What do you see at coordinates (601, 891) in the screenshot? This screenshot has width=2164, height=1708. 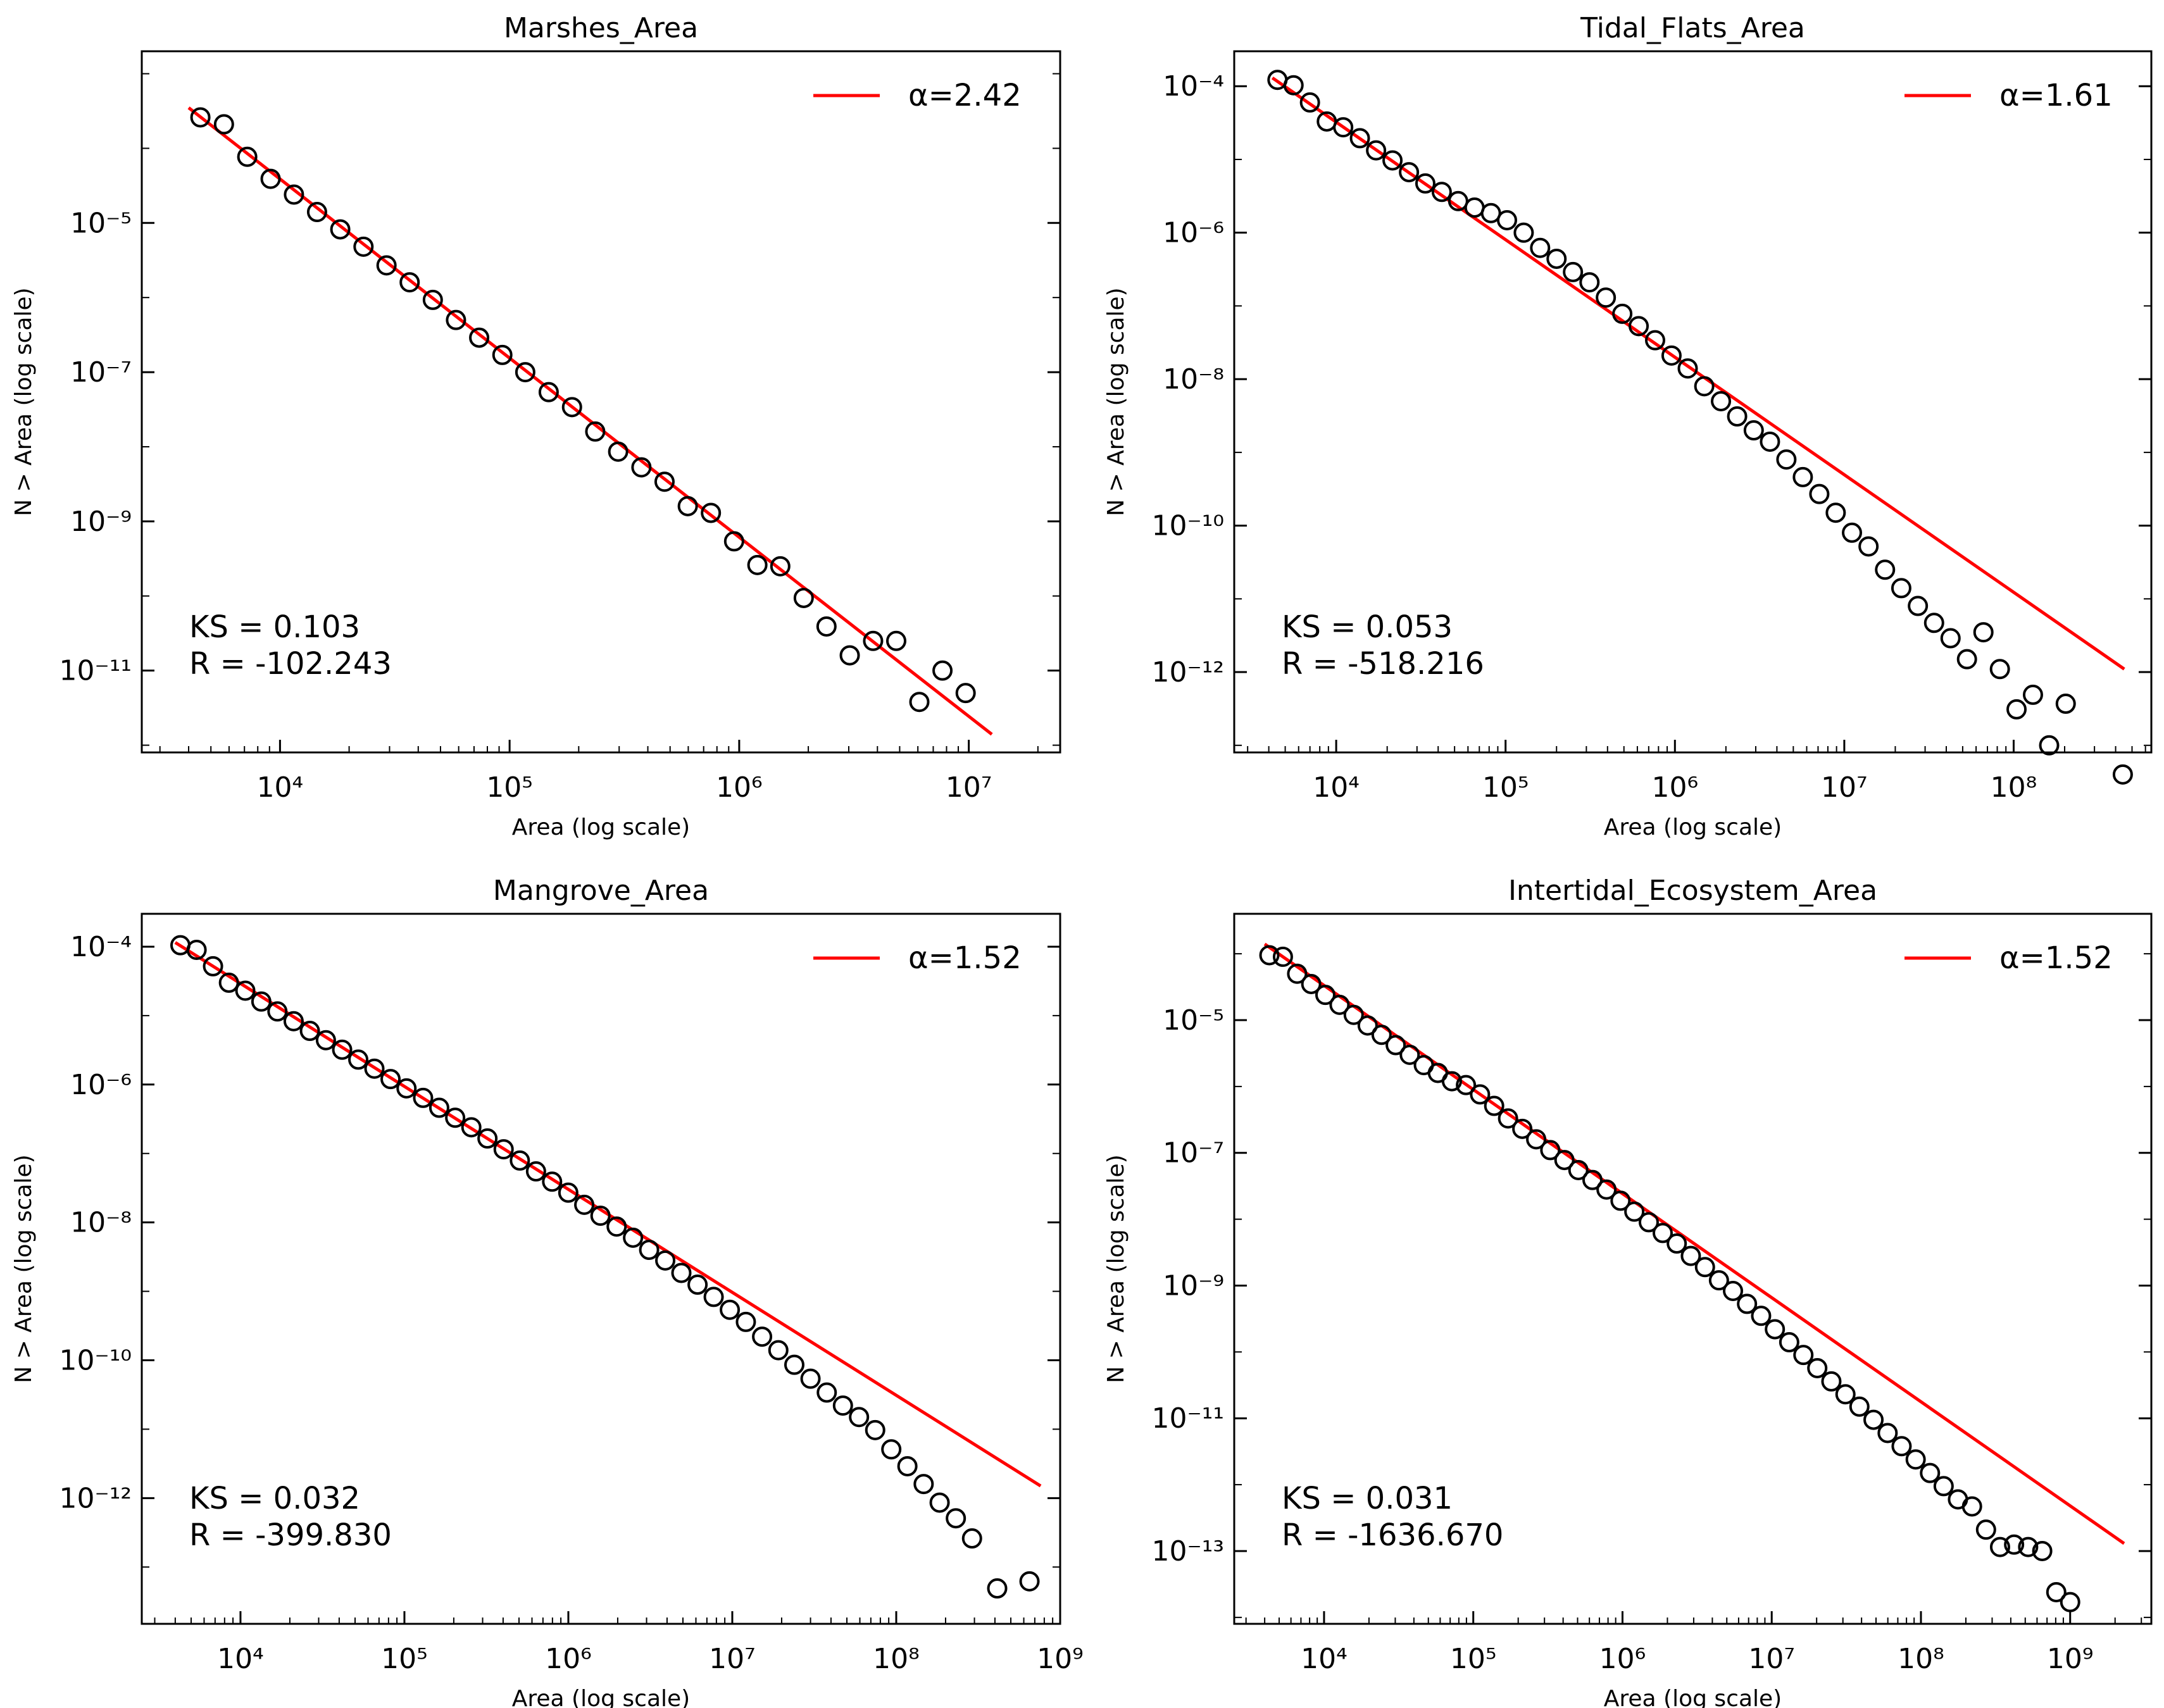 I see `chart-title: Mangrove_Area` at bounding box center [601, 891].